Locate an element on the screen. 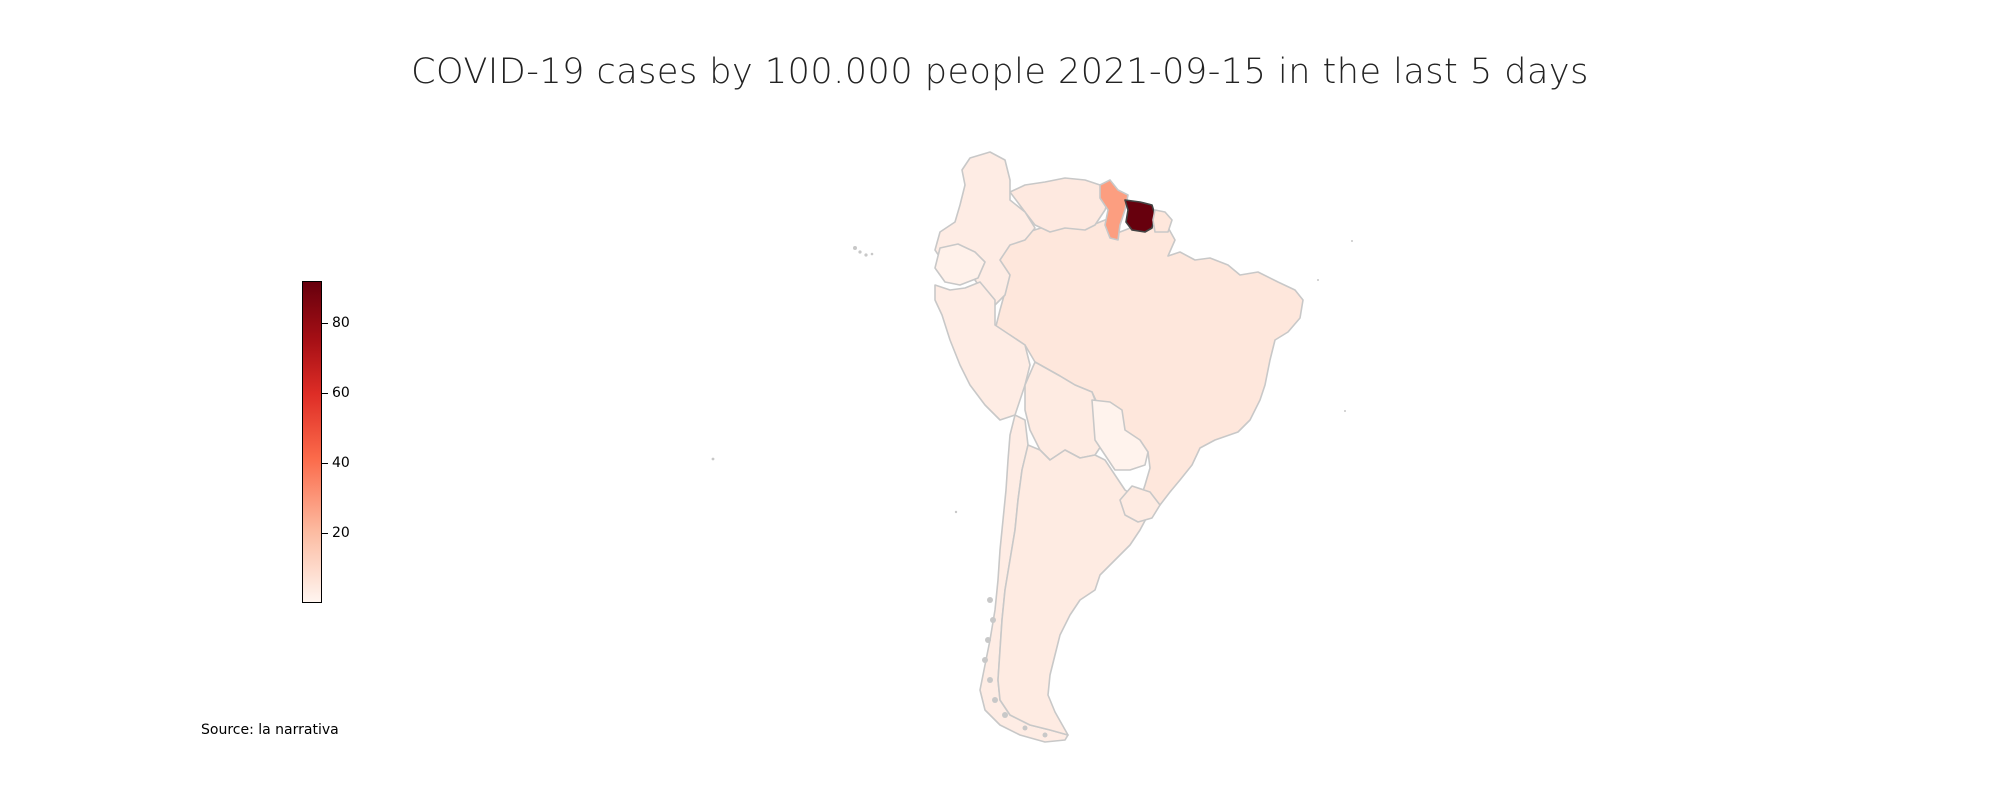  region-ecuador is located at coordinates (960, 264).